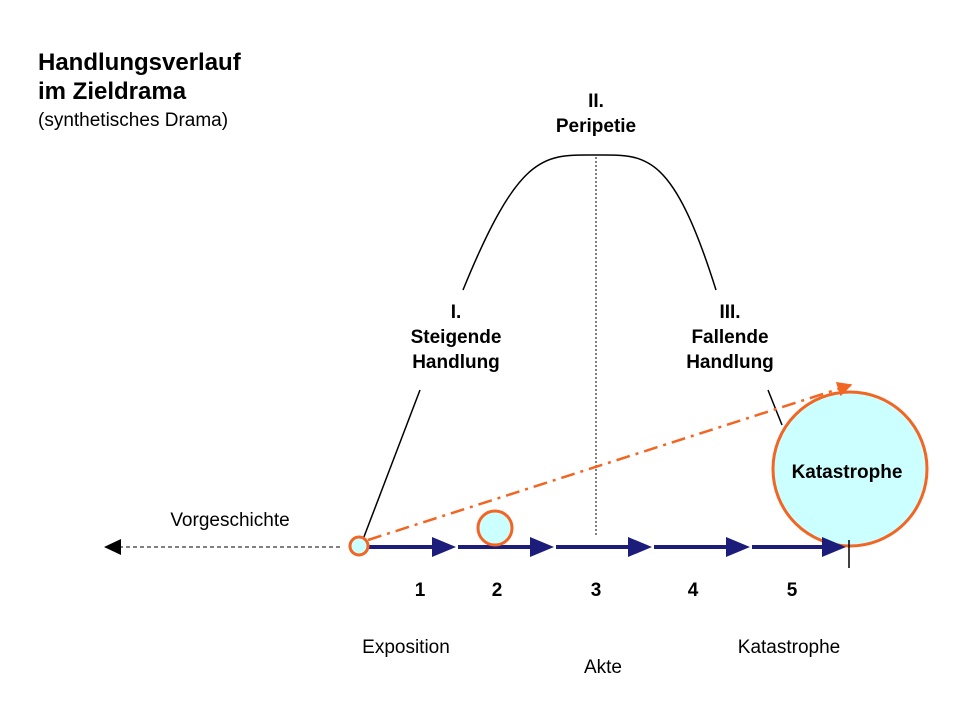  What do you see at coordinates (495, 528) in the screenshot?
I see `act-2-circle` at bounding box center [495, 528].